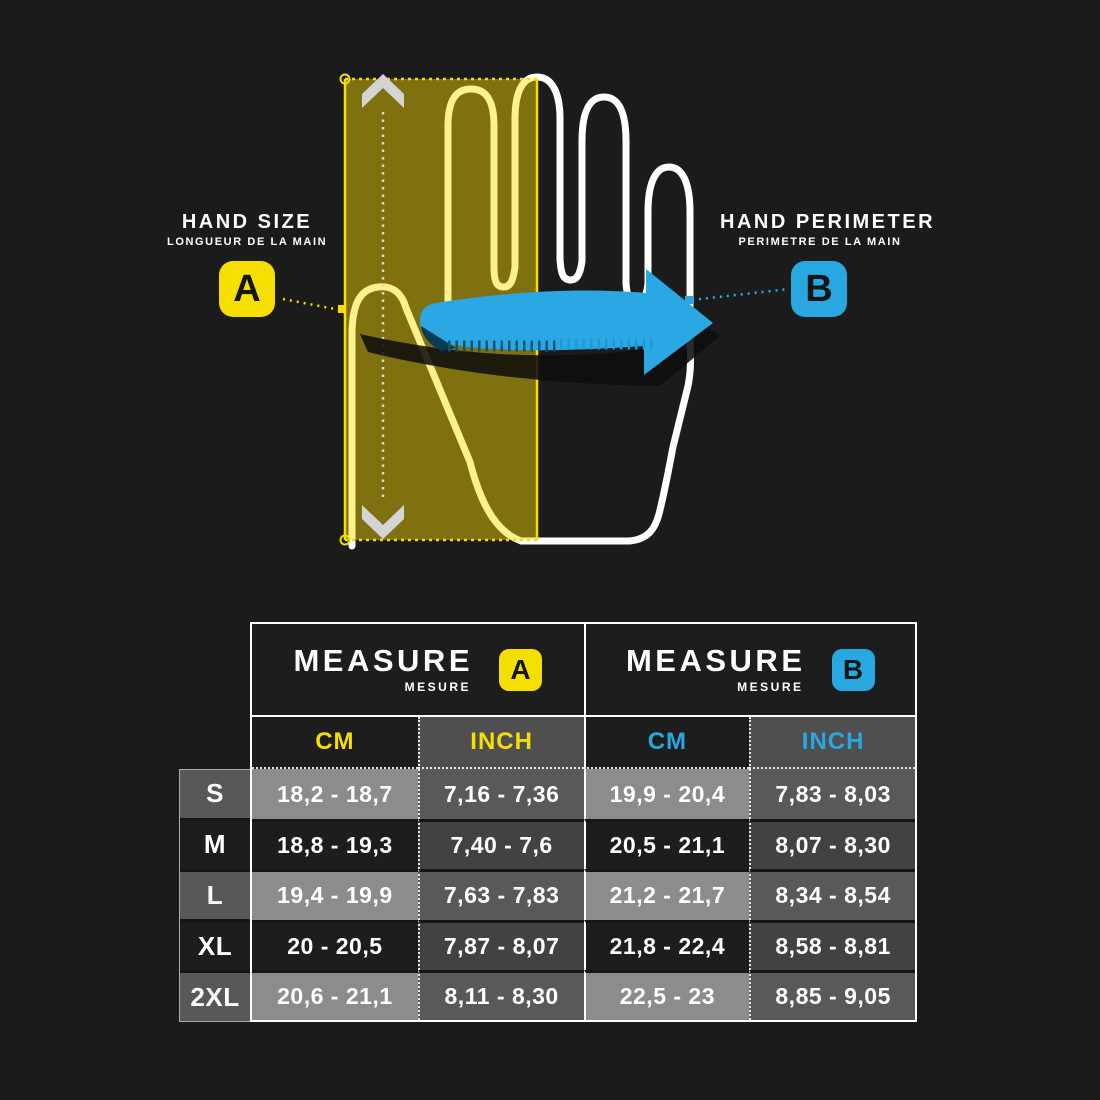 This screenshot has height=1100, width=1100. I want to click on cell-2xl-b-cm: 22,5 - 23, so click(666, 994).